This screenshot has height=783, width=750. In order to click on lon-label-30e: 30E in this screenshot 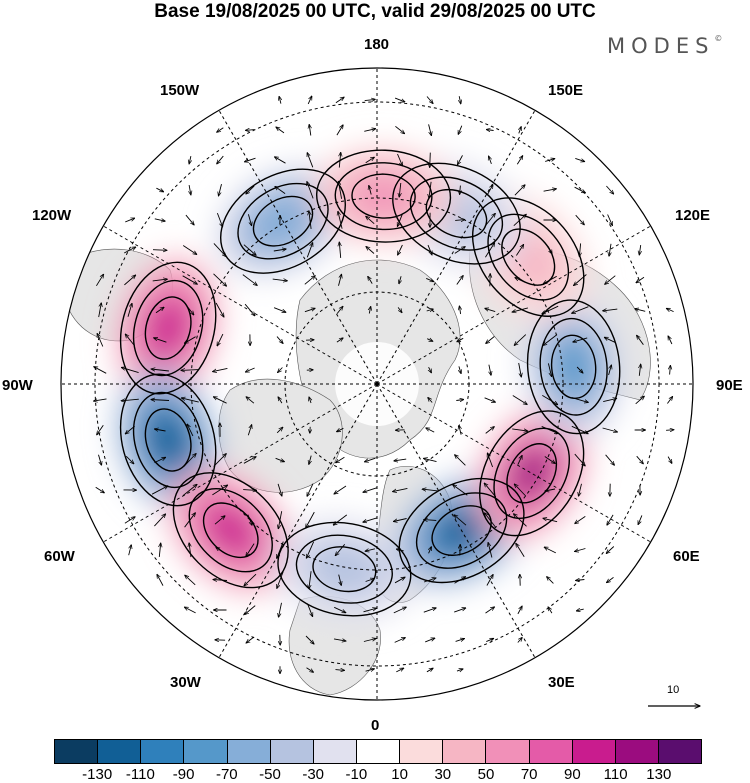, I will do `click(561, 682)`.